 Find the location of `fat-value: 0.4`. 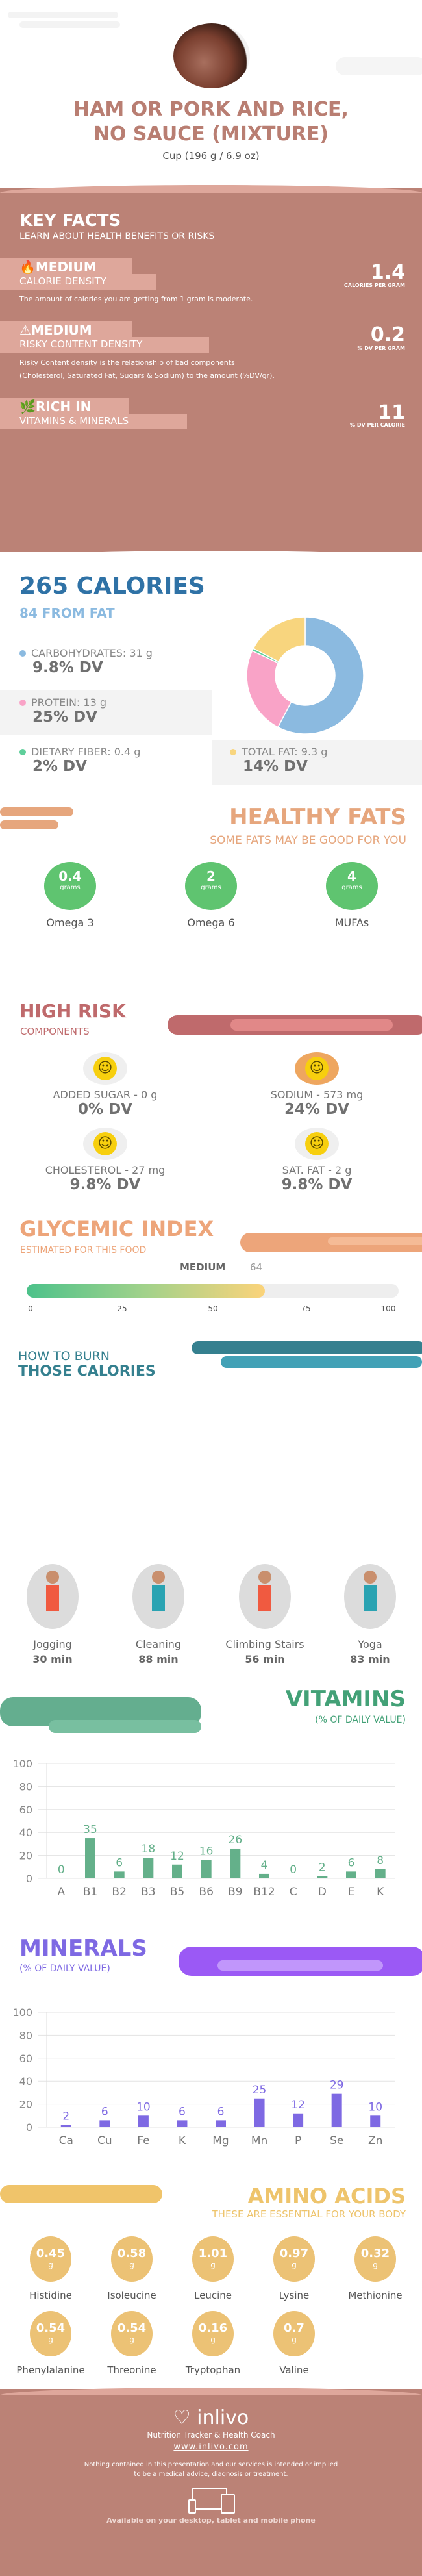

fat-value: 0.4 is located at coordinates (70, 876).